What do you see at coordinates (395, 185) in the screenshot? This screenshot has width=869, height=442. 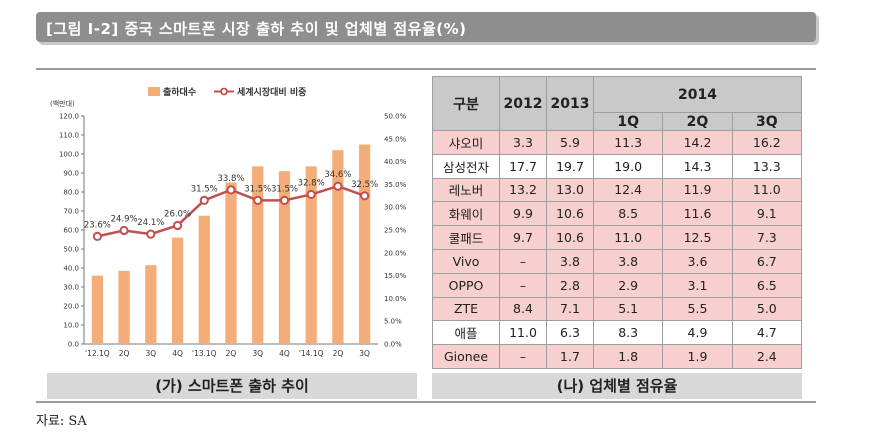 I see `y-right-tick-label: 35.0%` at bounding box center [395, 185].